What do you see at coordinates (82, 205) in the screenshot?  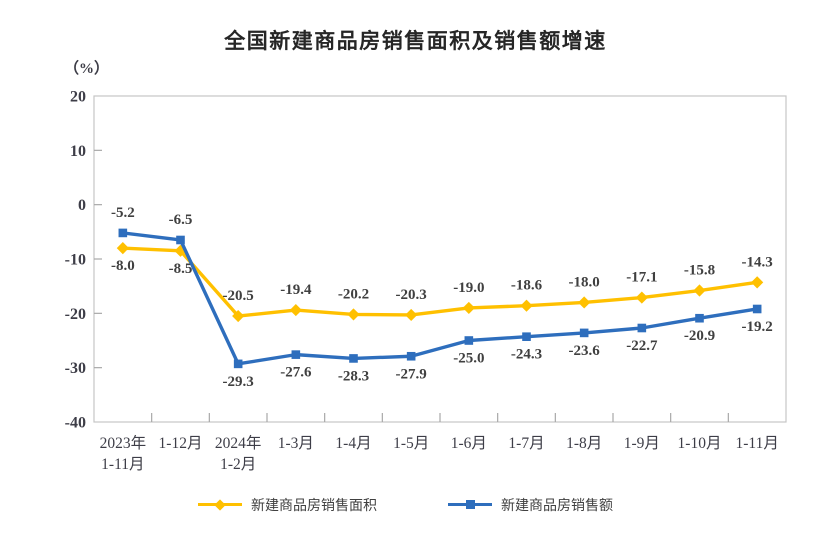 I see `y-tick-label: 0` at bounding box center [82, 205].